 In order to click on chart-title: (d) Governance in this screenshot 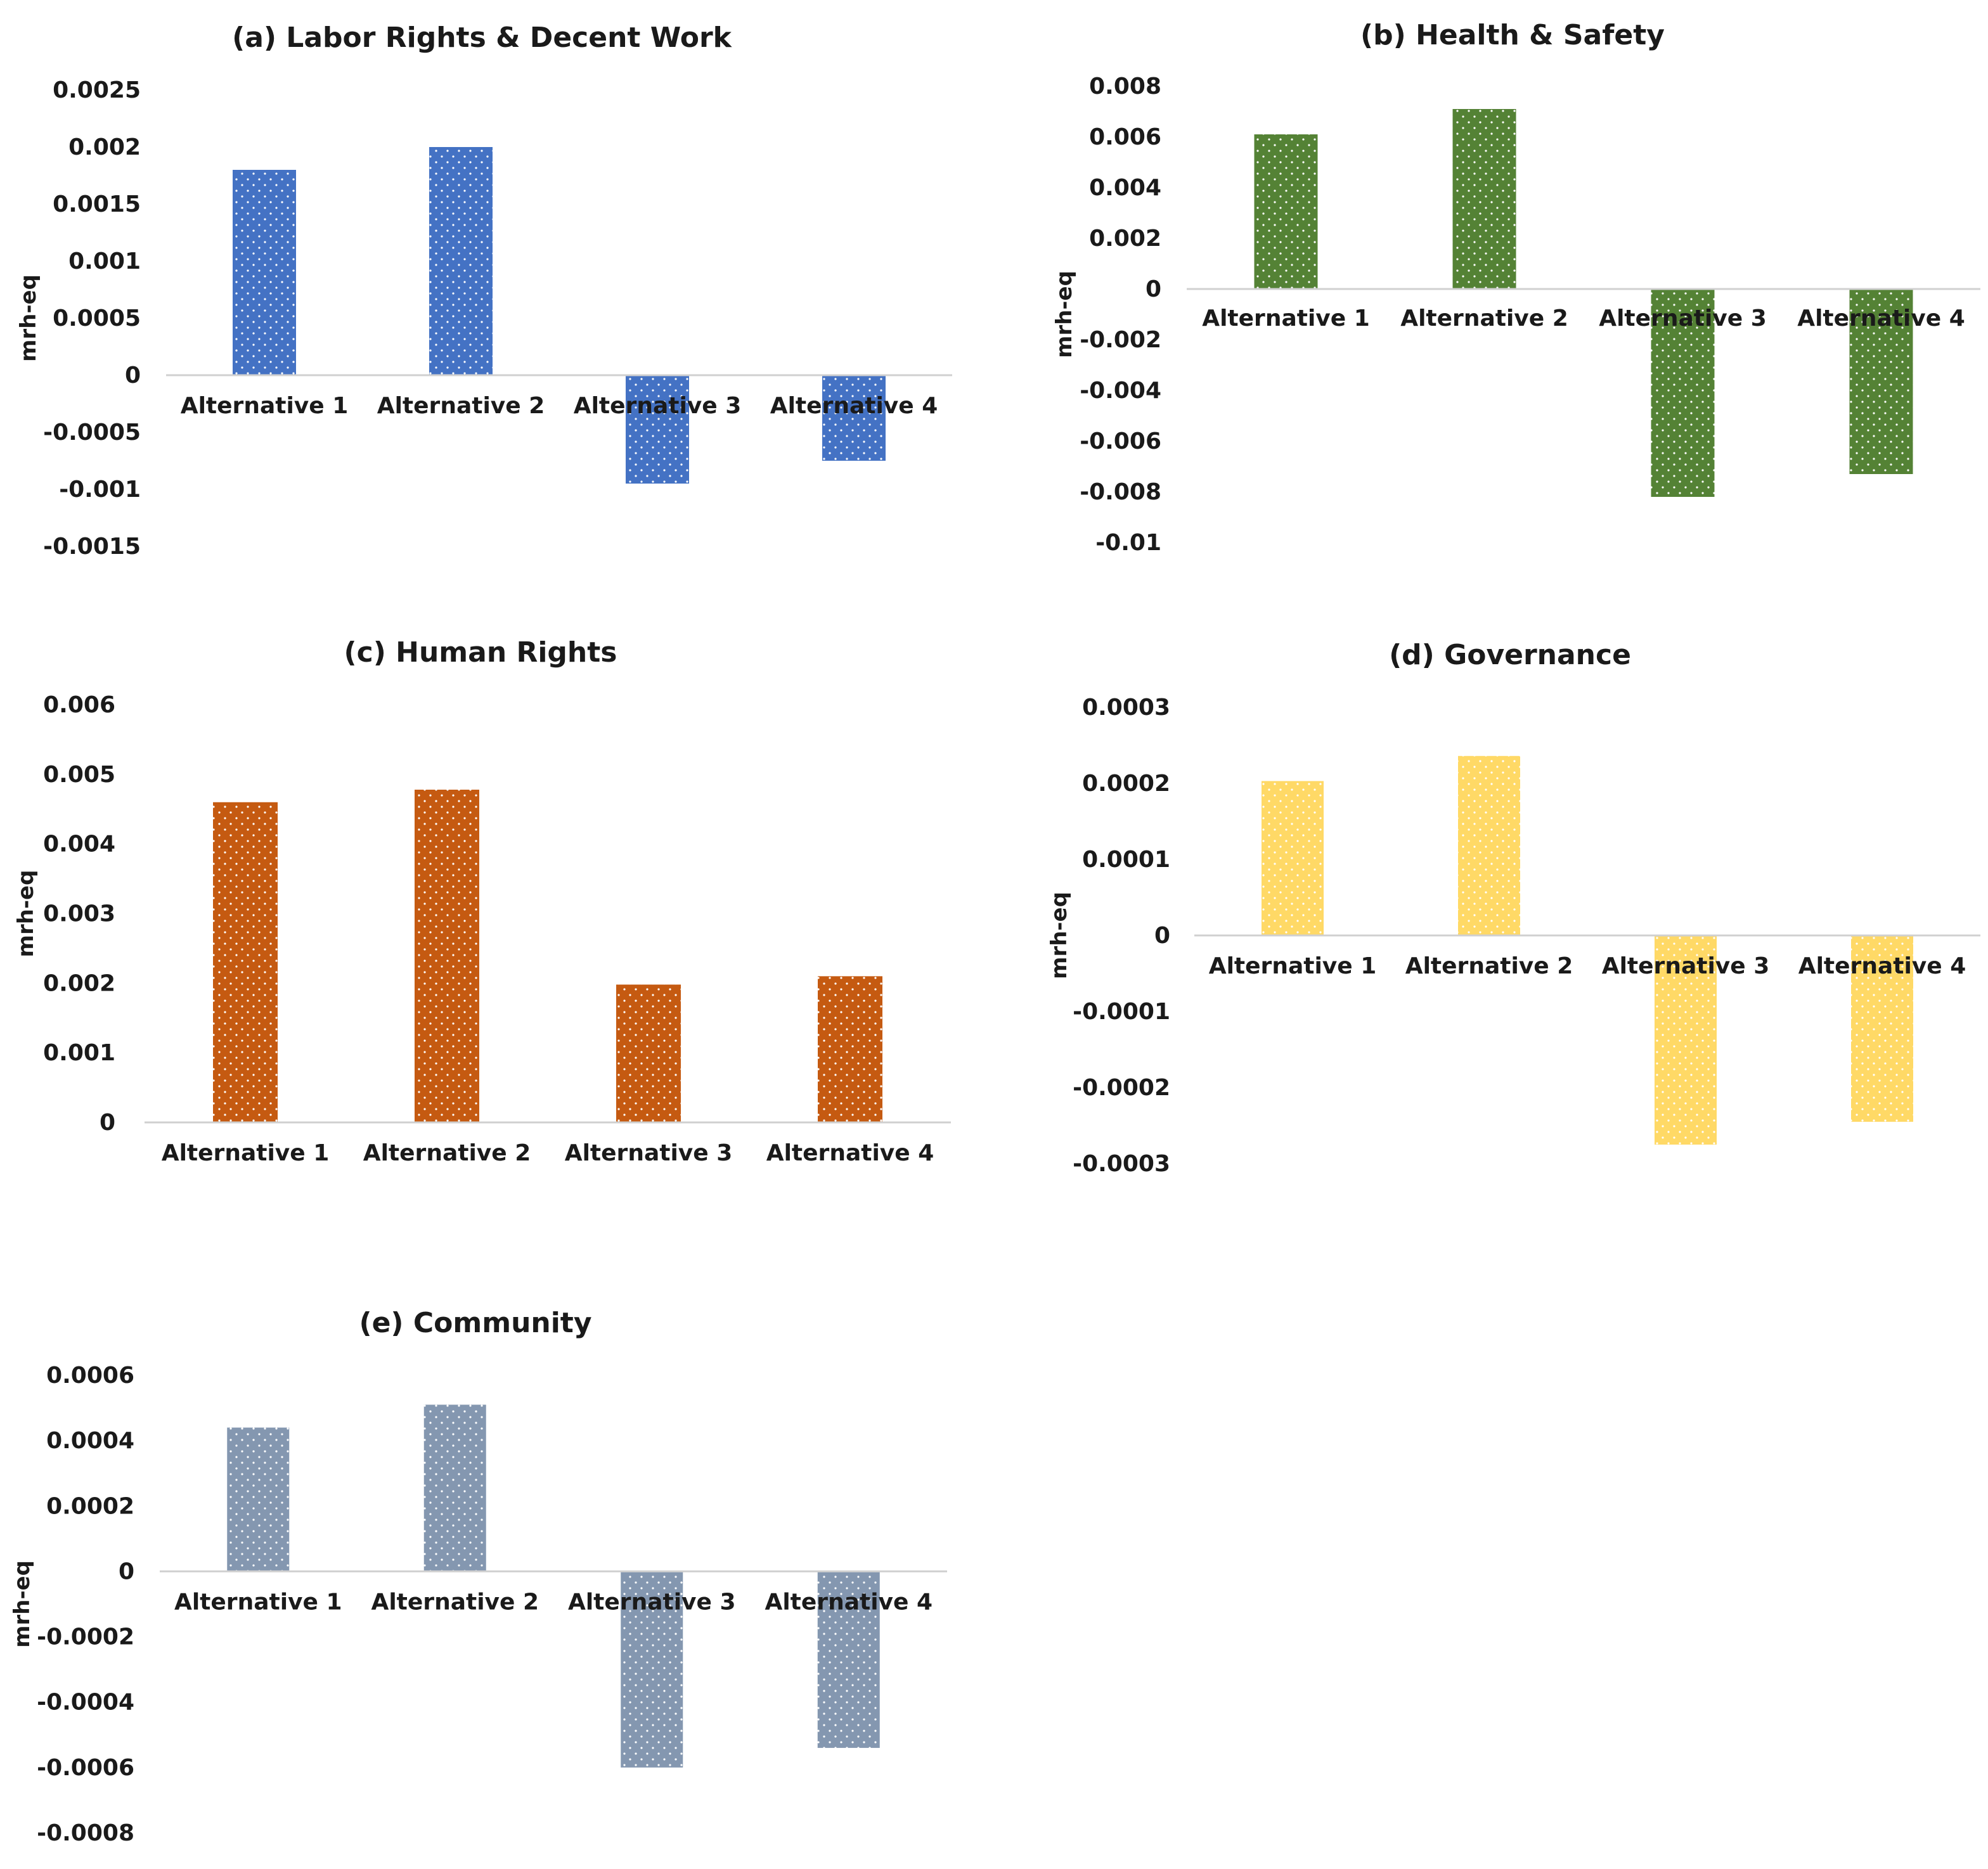, I will do `click(1510, 655)`.